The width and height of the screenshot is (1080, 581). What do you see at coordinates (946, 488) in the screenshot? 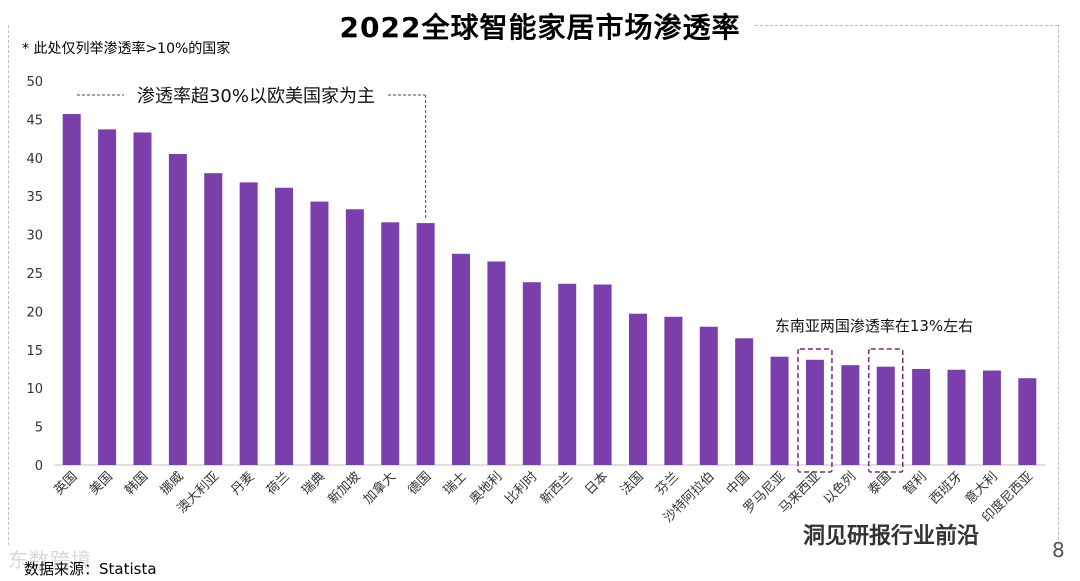
I see `x-tick-label: 西班牙` at bounding box center [946, 488].